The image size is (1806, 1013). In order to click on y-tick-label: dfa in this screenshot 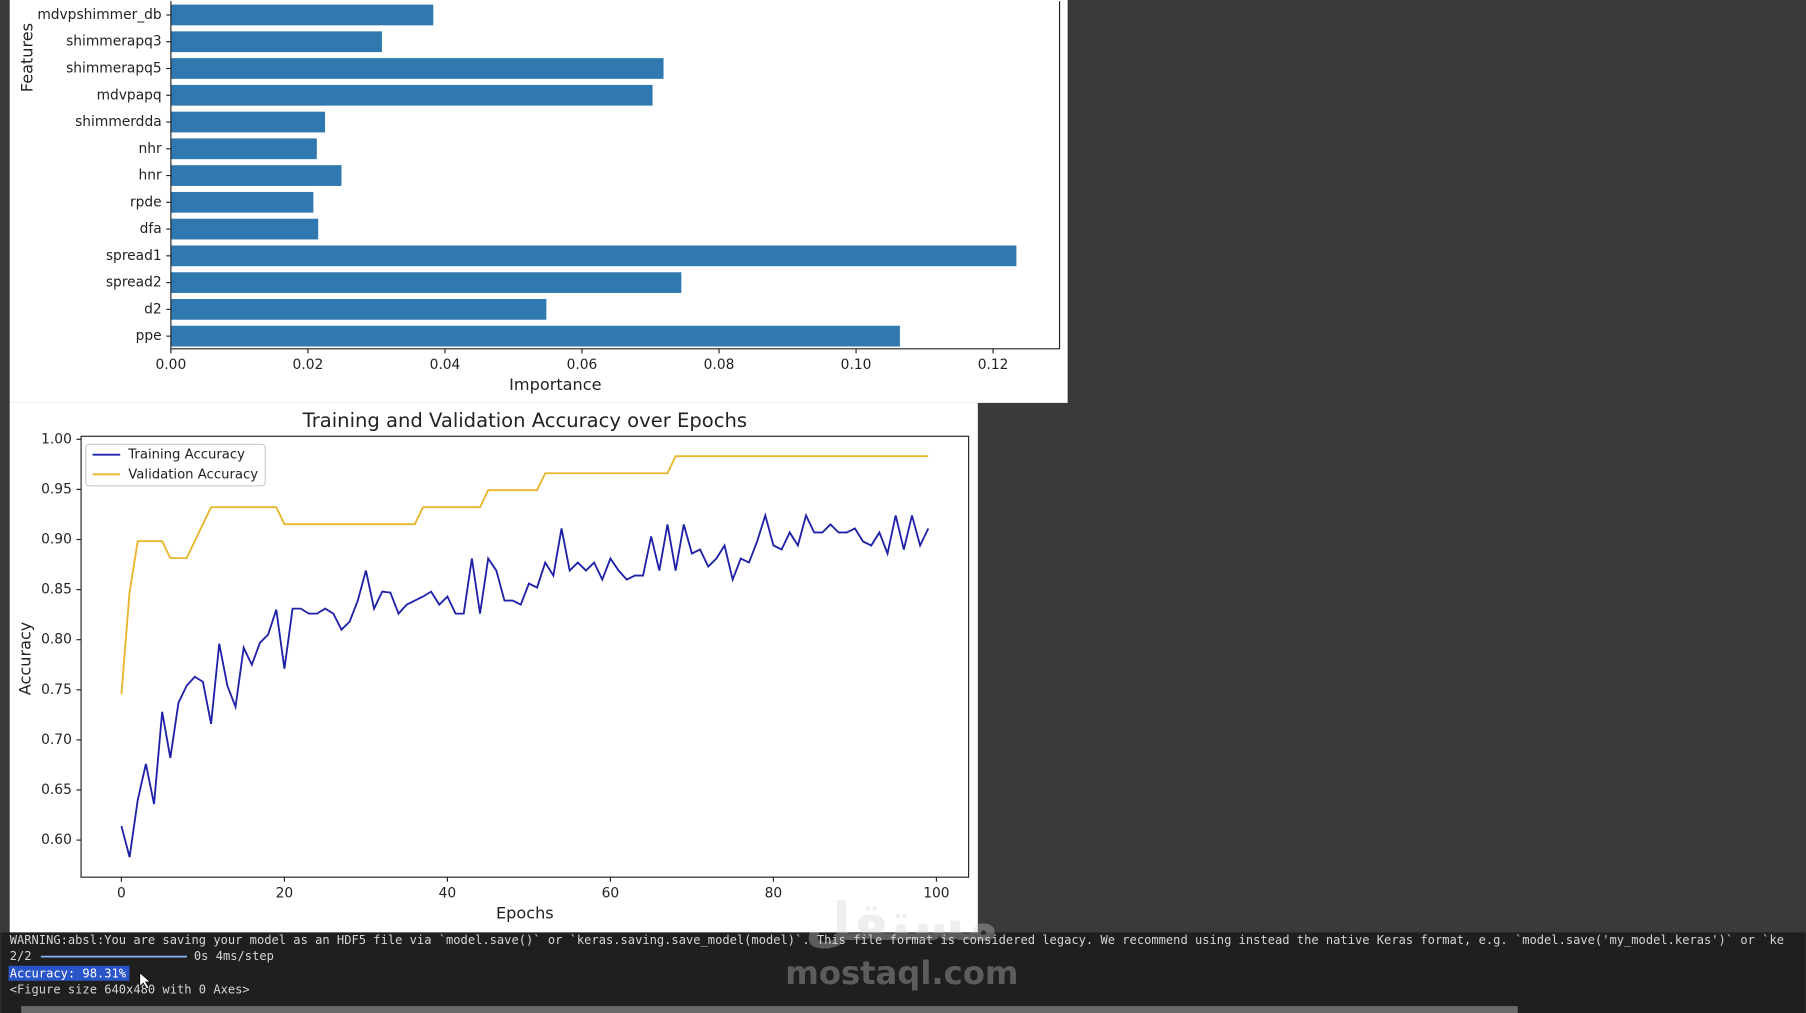, I will do `click(151, 229)`.